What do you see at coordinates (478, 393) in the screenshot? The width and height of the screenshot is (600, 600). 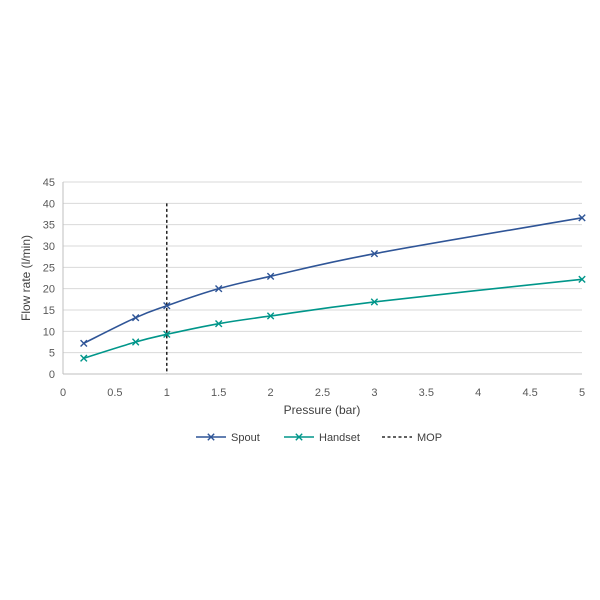 I see `x-tick-label: 4` at bounding box center [478, 393].